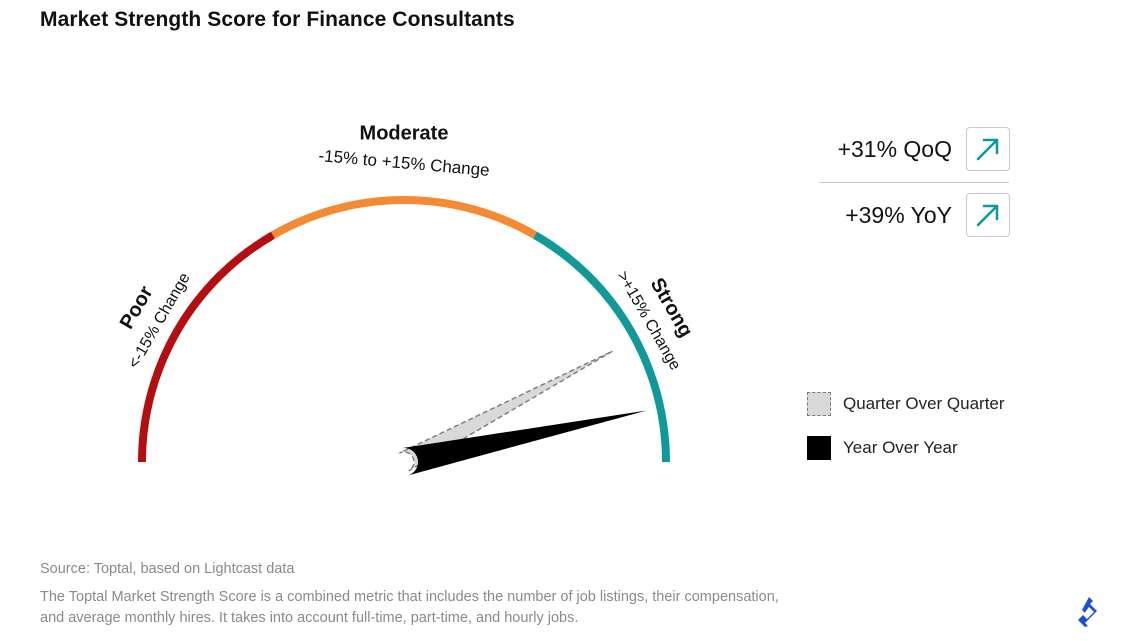 The height and width of the screenshot is (641, 1140). What do you see at coordinates (898, 214) in the screenshot?
I see `stat-yoy-label: +39% YoY` at bounding box center [898, 214].